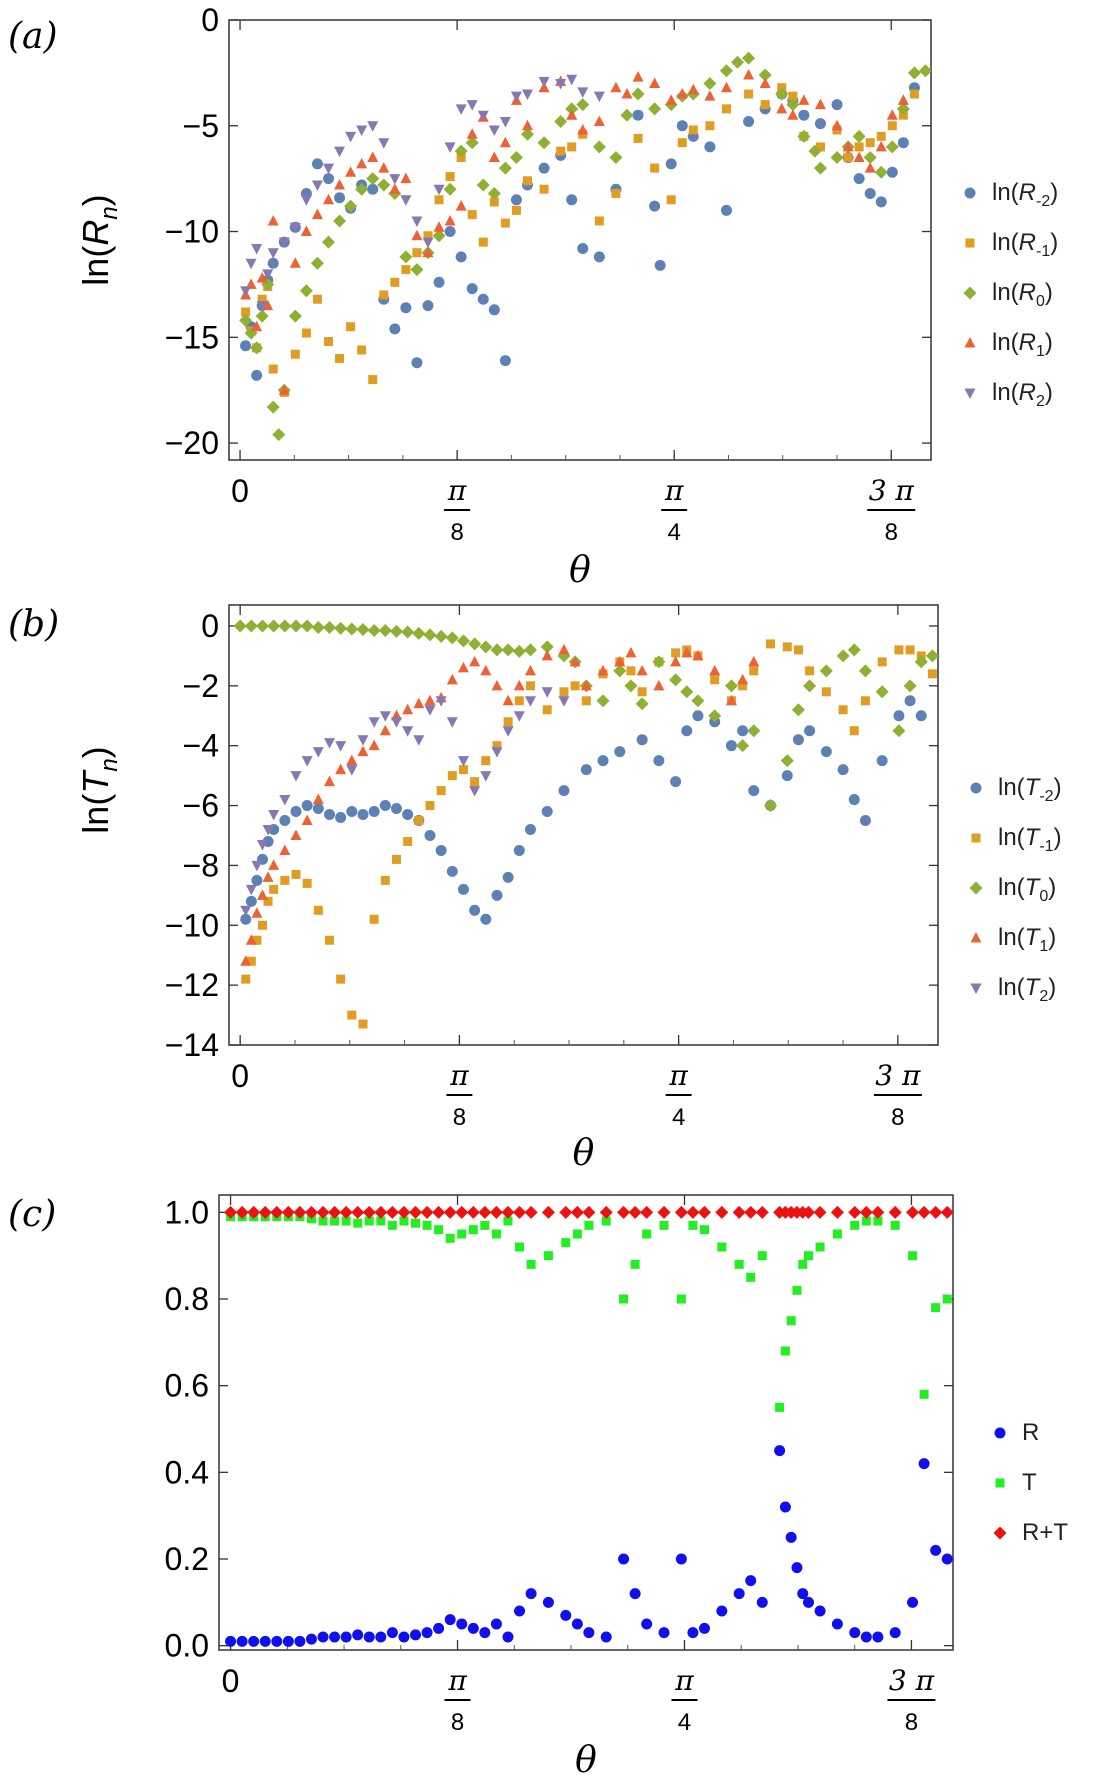  Describe the element at coordinates (33, 624) in the screenshot. I see `panel-label: (b)` at that location.